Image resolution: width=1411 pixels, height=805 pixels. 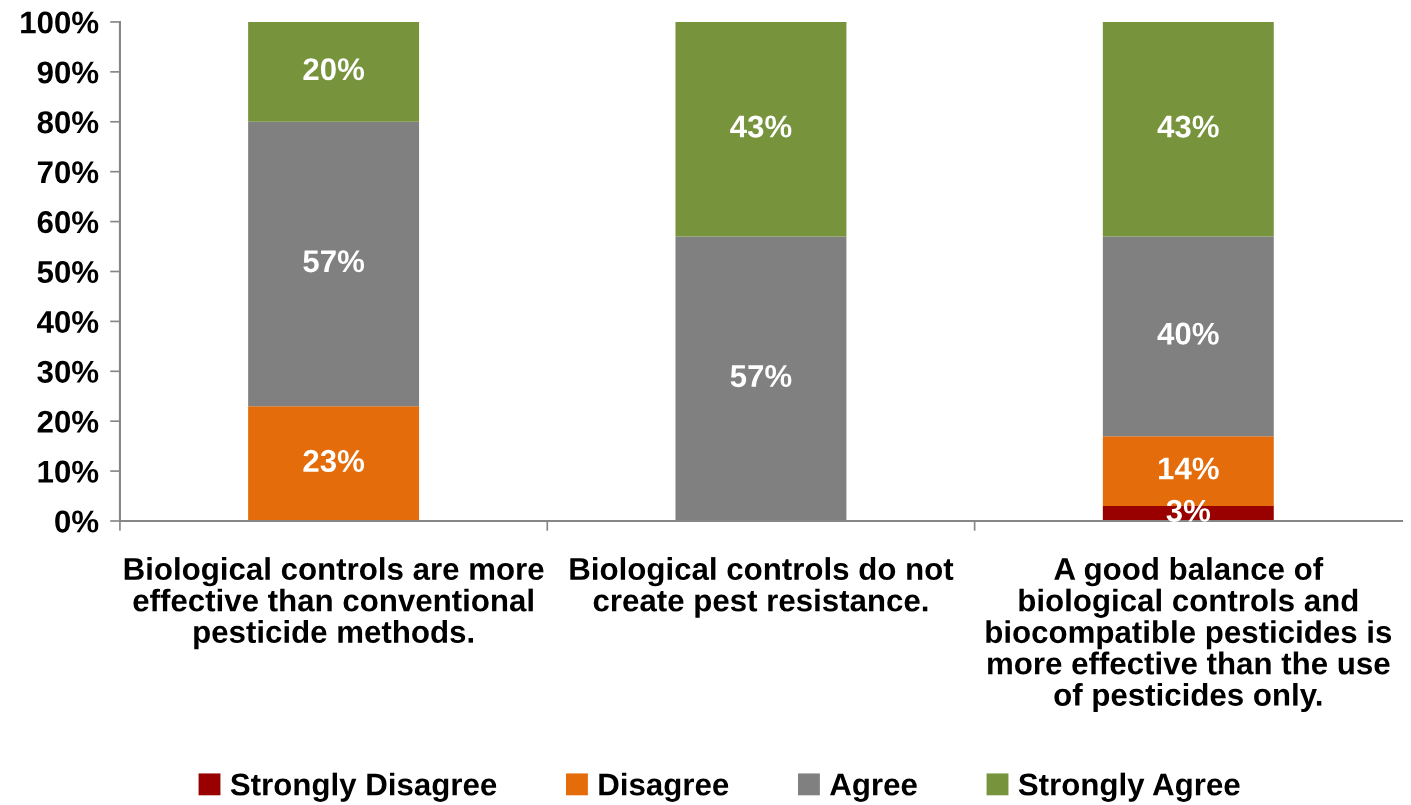 I want to click on legend-label: Strongly Agree, so click(x=1129, y=787).